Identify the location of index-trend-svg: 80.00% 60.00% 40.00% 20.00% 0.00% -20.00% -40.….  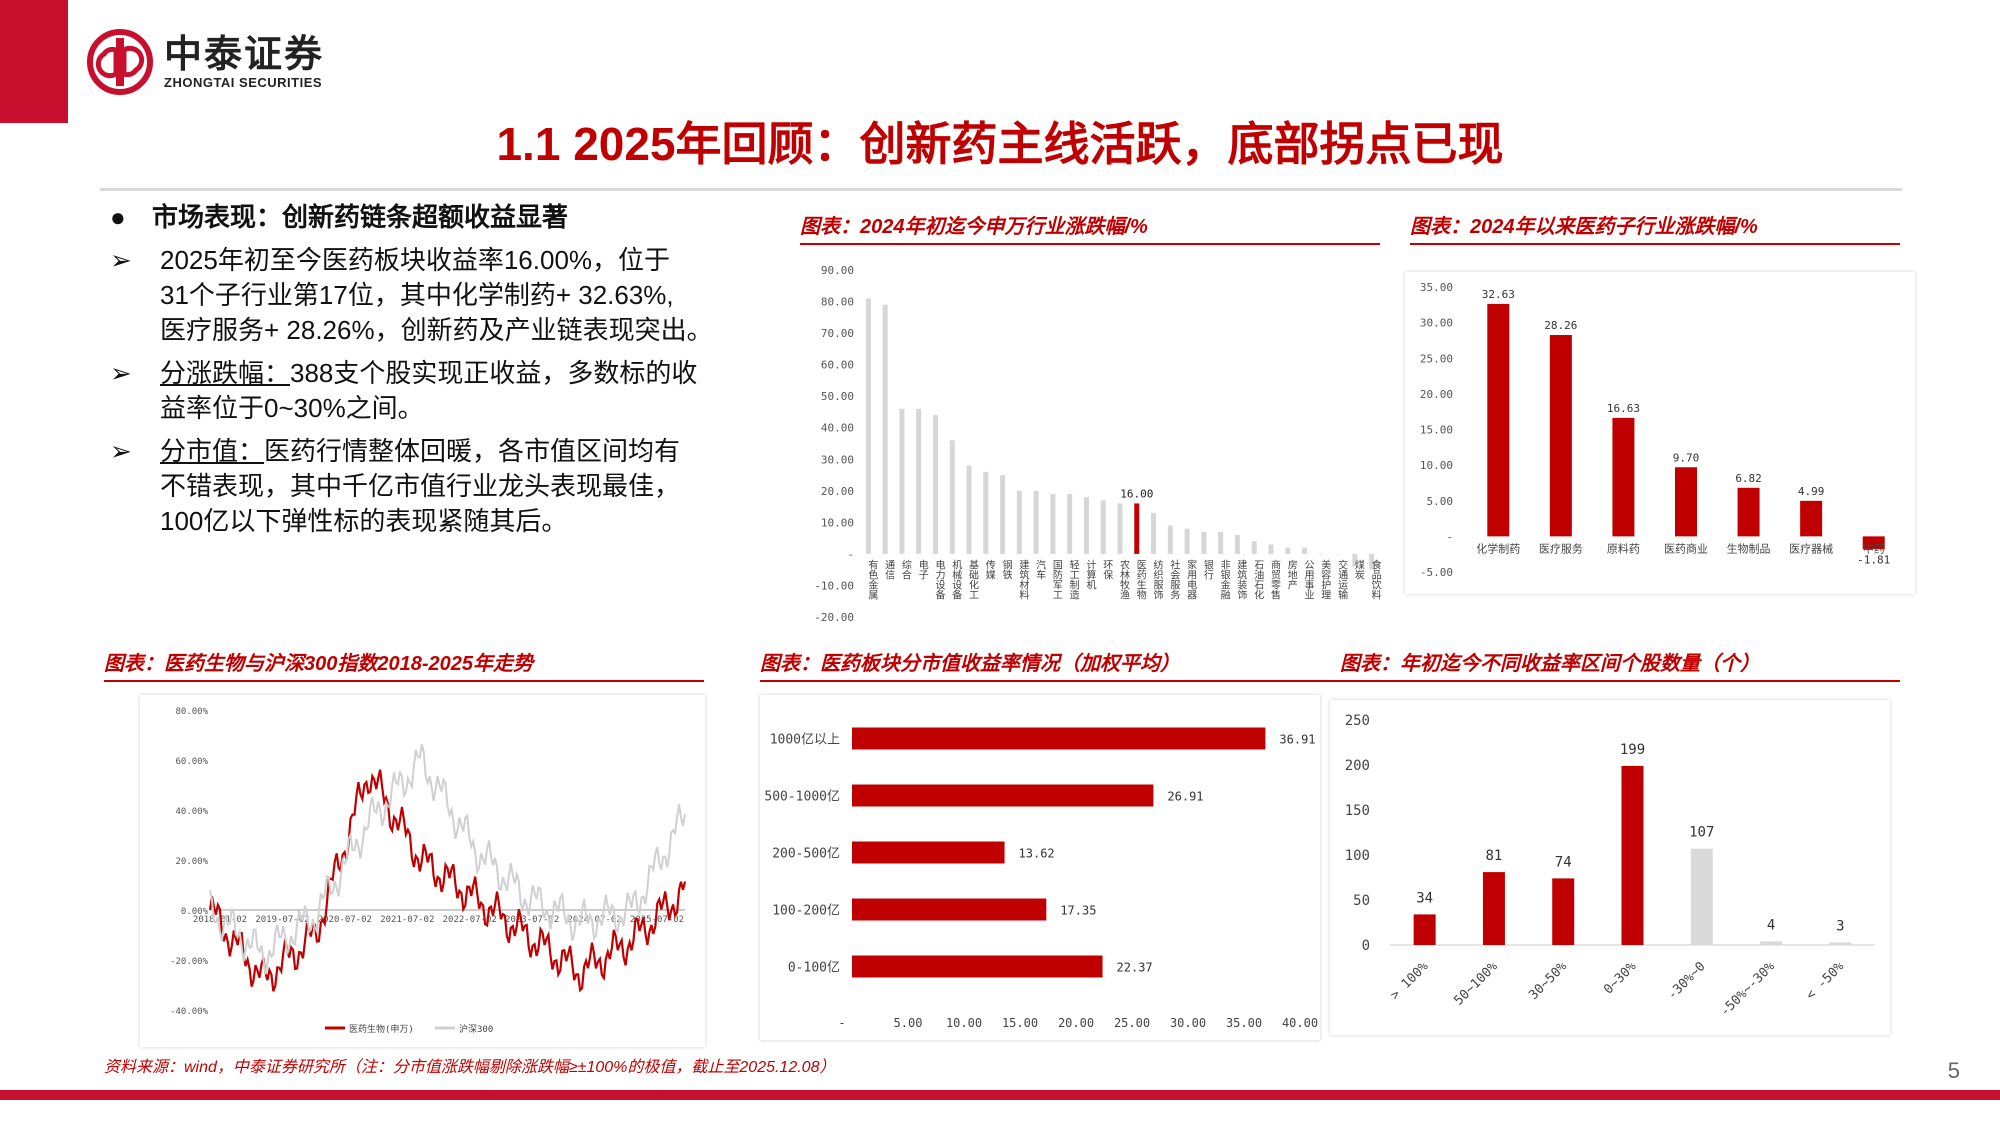
(428, 871).